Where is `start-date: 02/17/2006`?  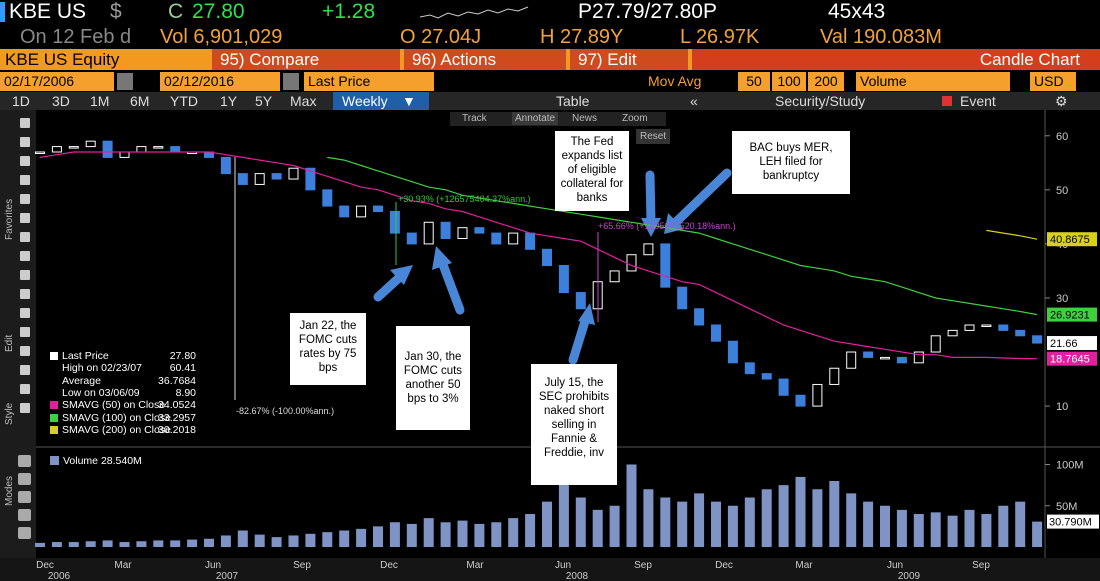 start-date: 02/17/2006 is located at coordinates (57, 81).